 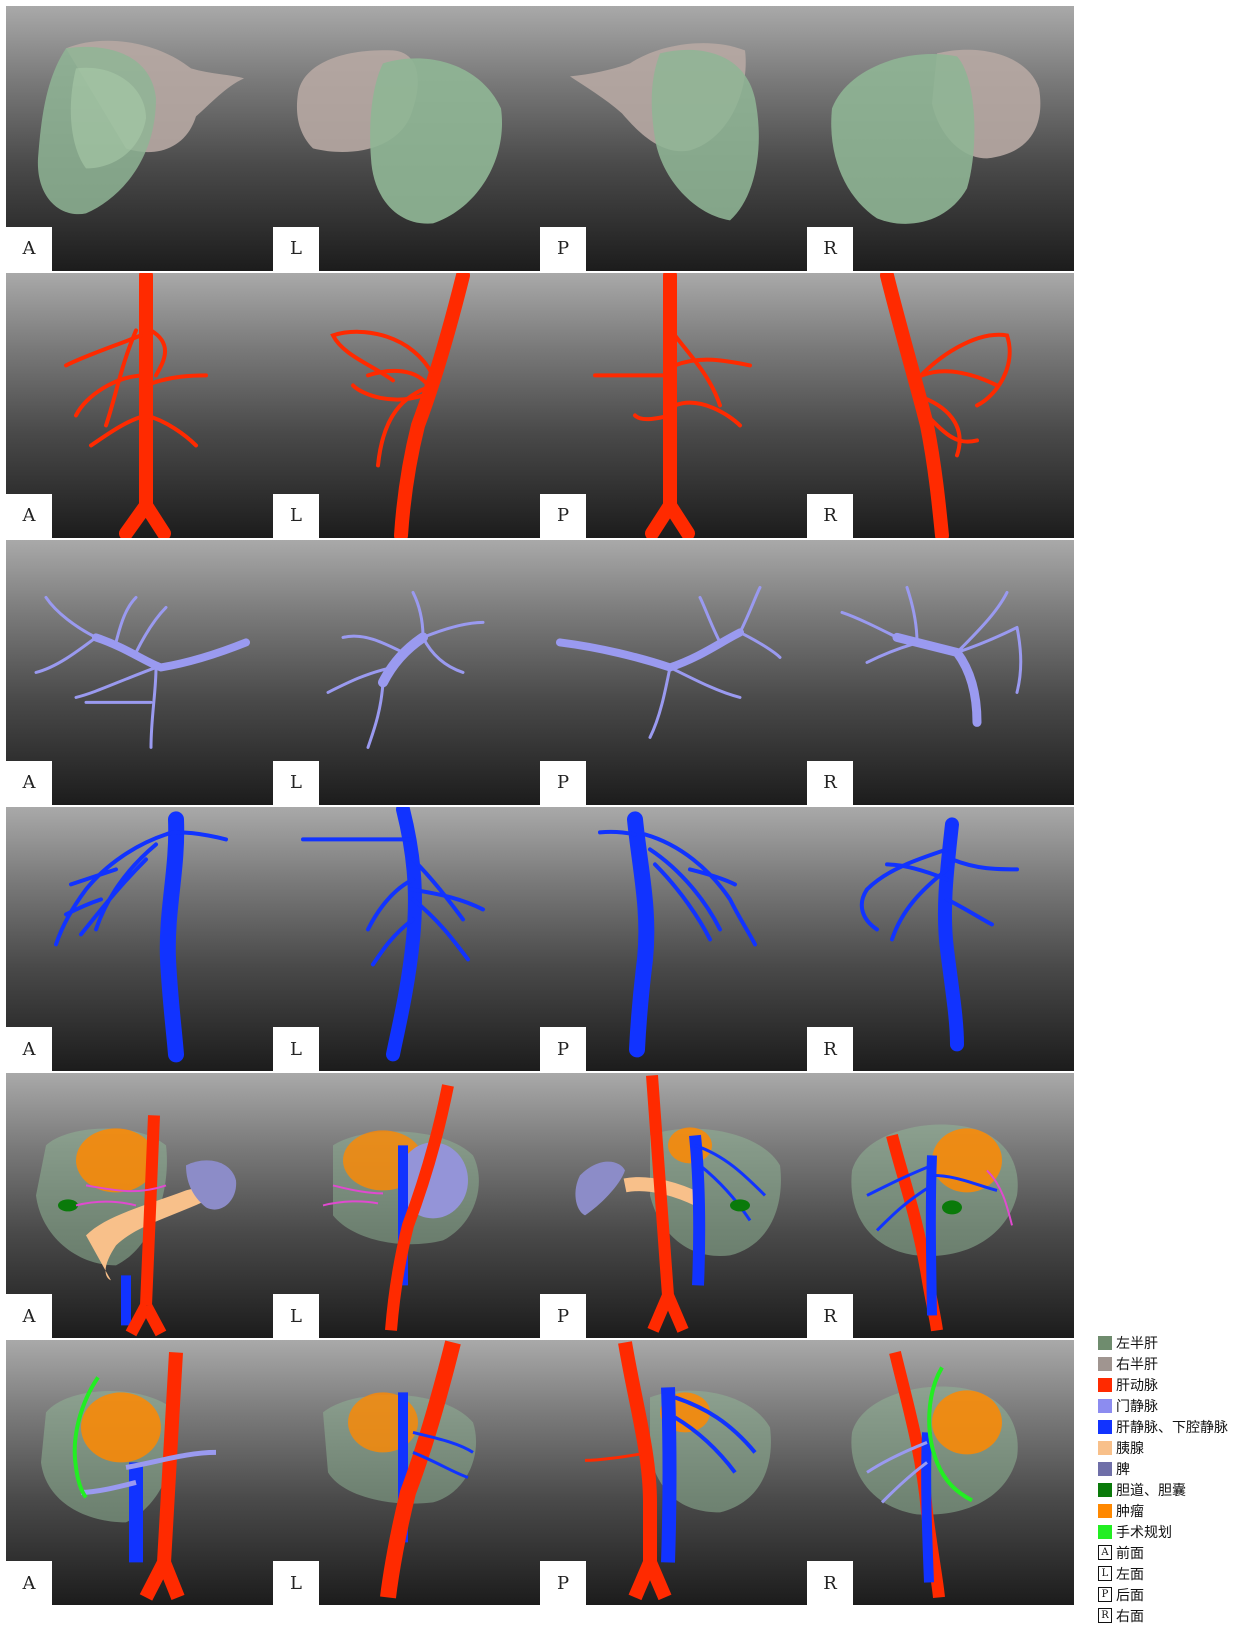 I want to click on legend-label: 右半肝, so click(x=1137, y=1364).